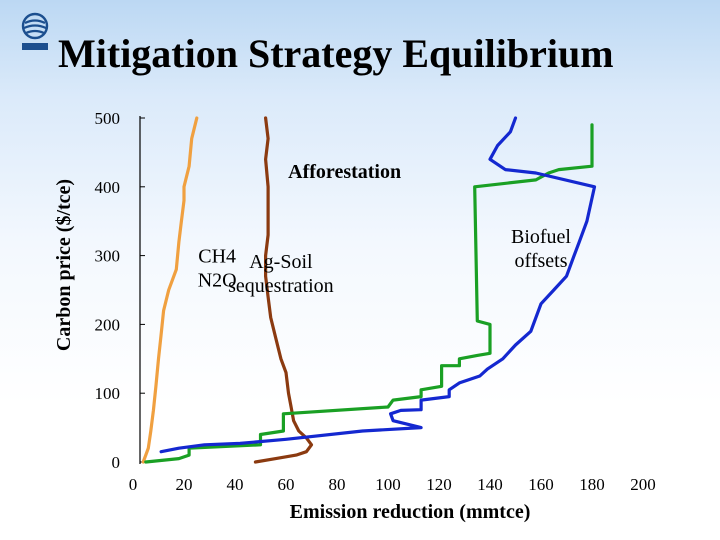 This screenshot has width=720, height=540. What do you see at coordinates (184, 484) in the screenshot?
I see `x-tick-label: 20` at bounding box center [184, 484].